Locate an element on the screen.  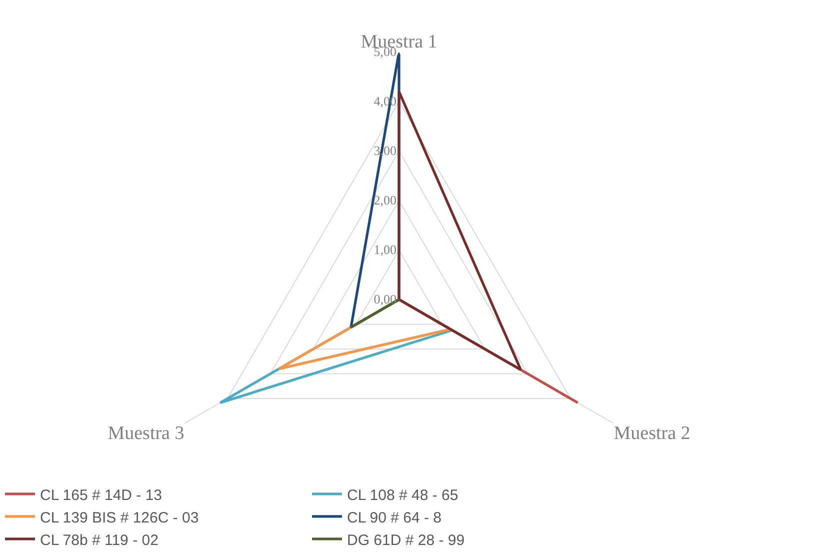
legend-label: CL 78b # 119 - 02 is located at coordinates (99, 540).